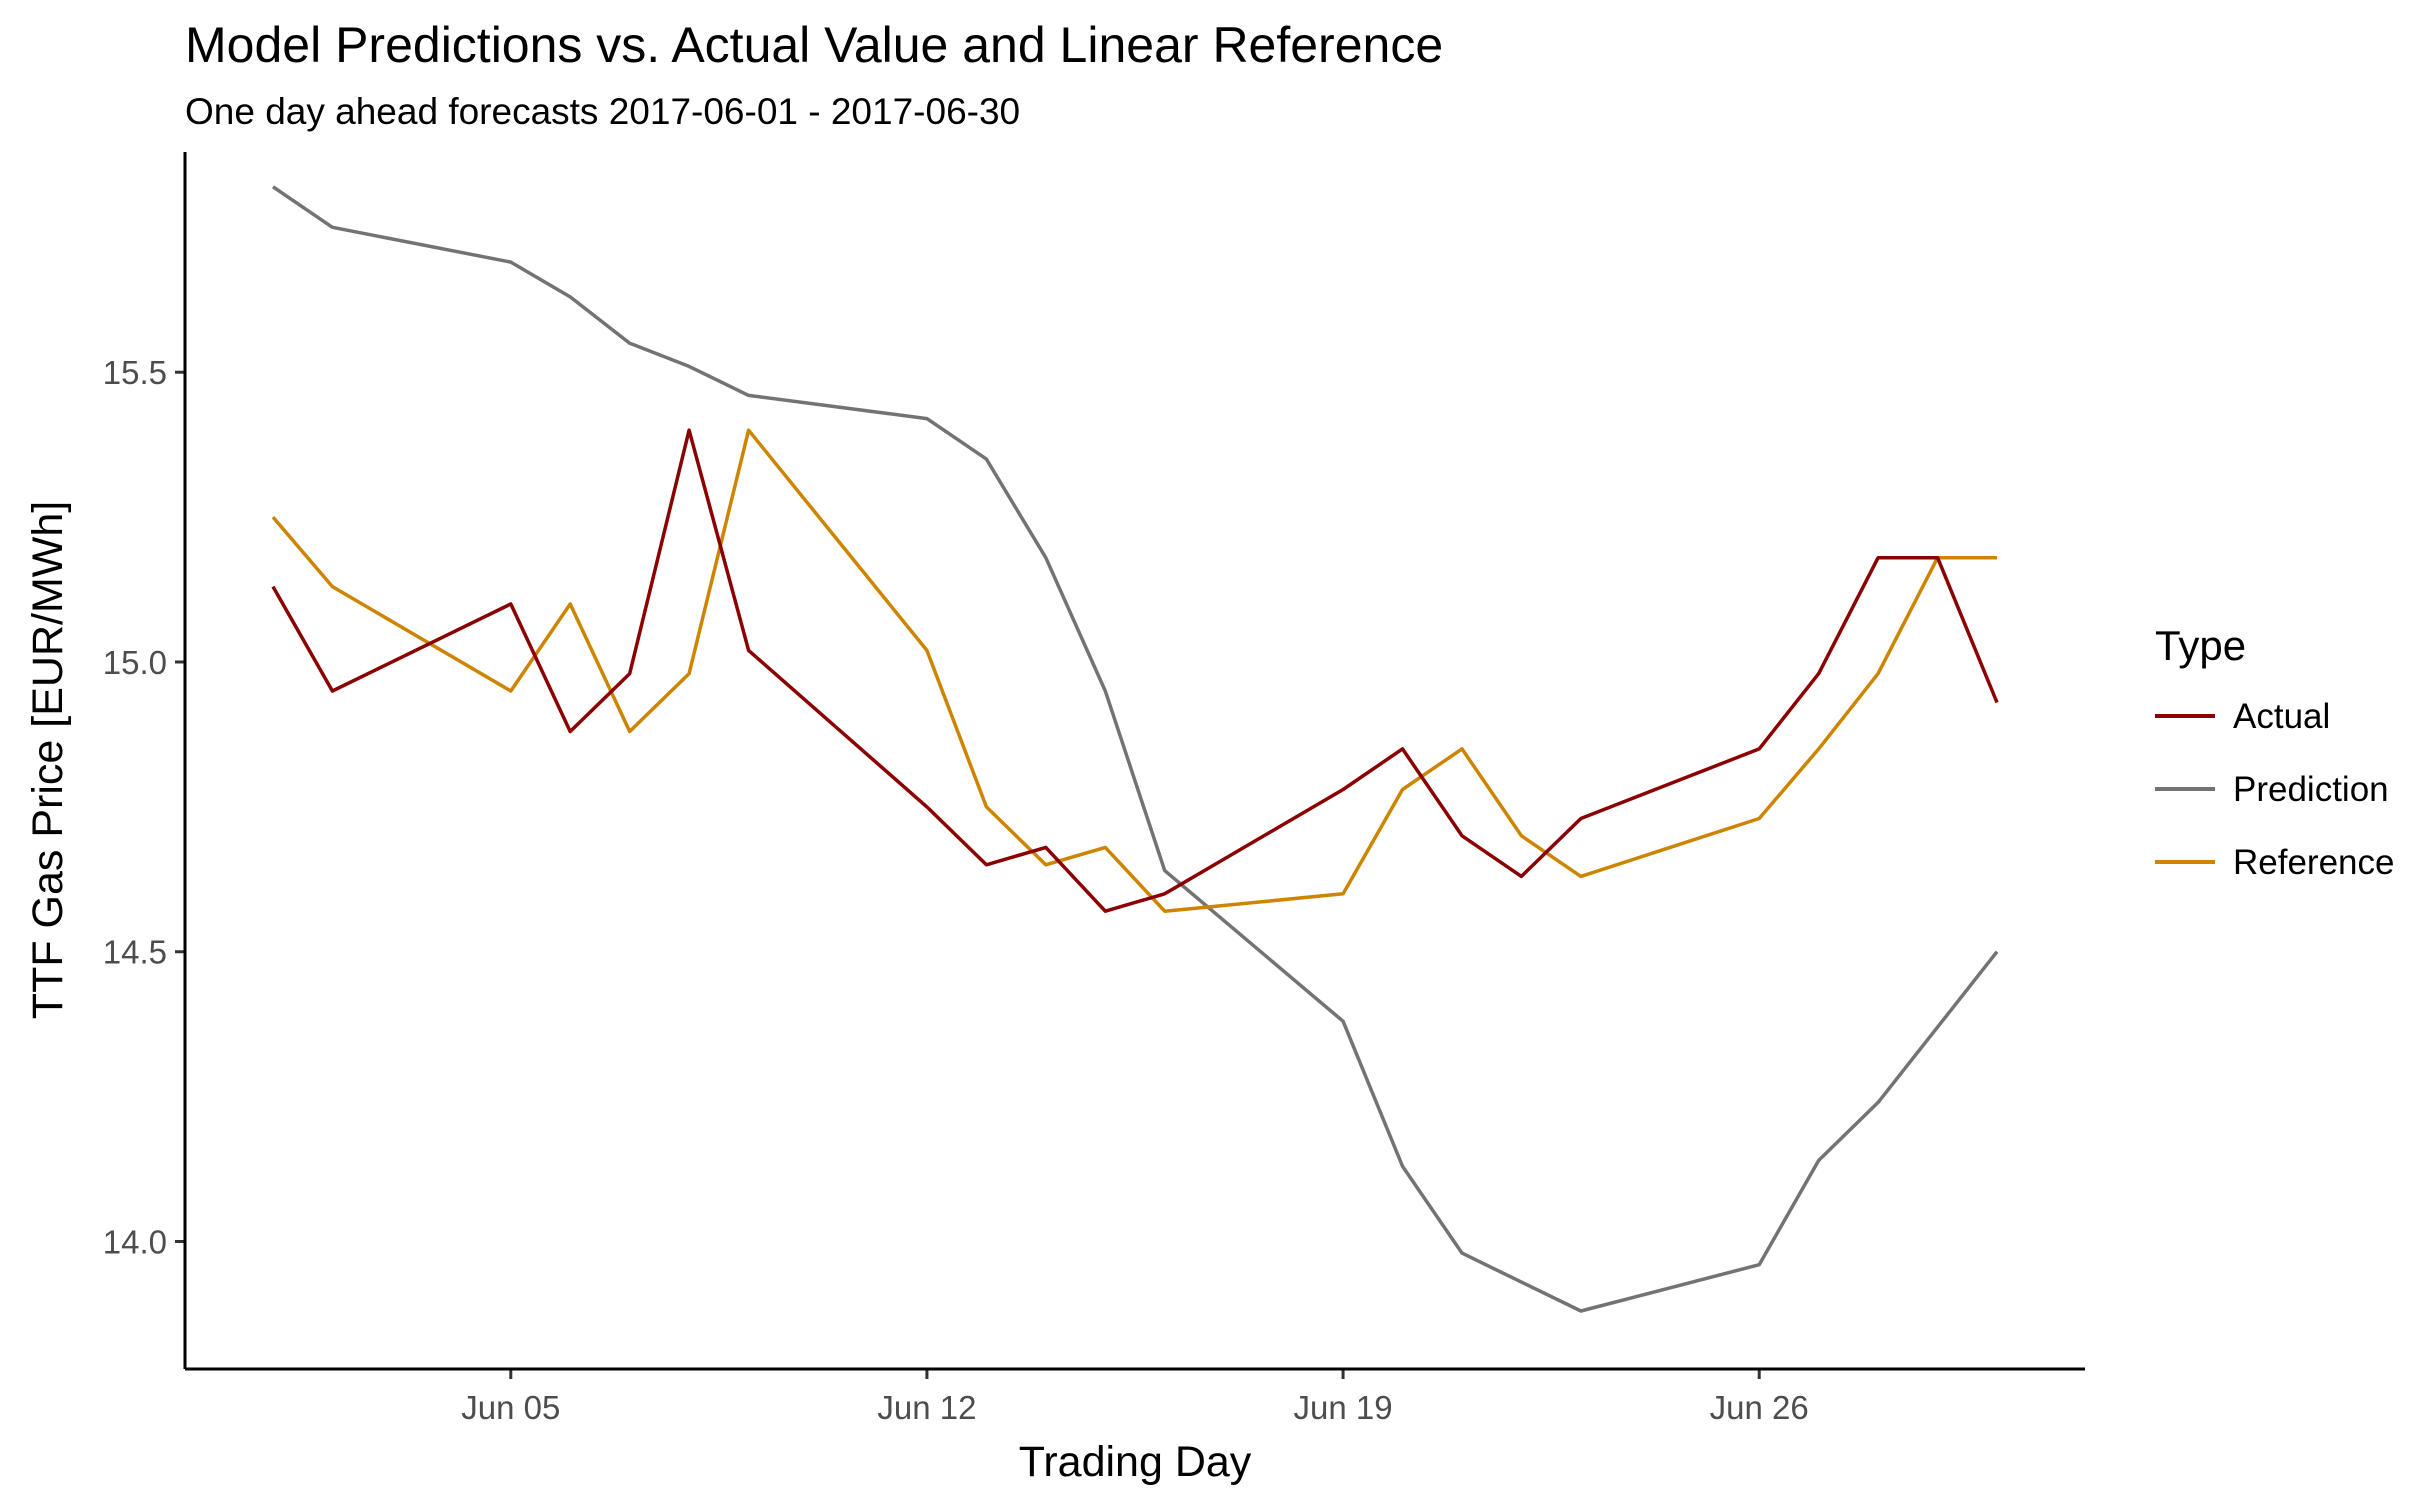  I want to click on y-tick-label: 14.5, so click(135, 952).